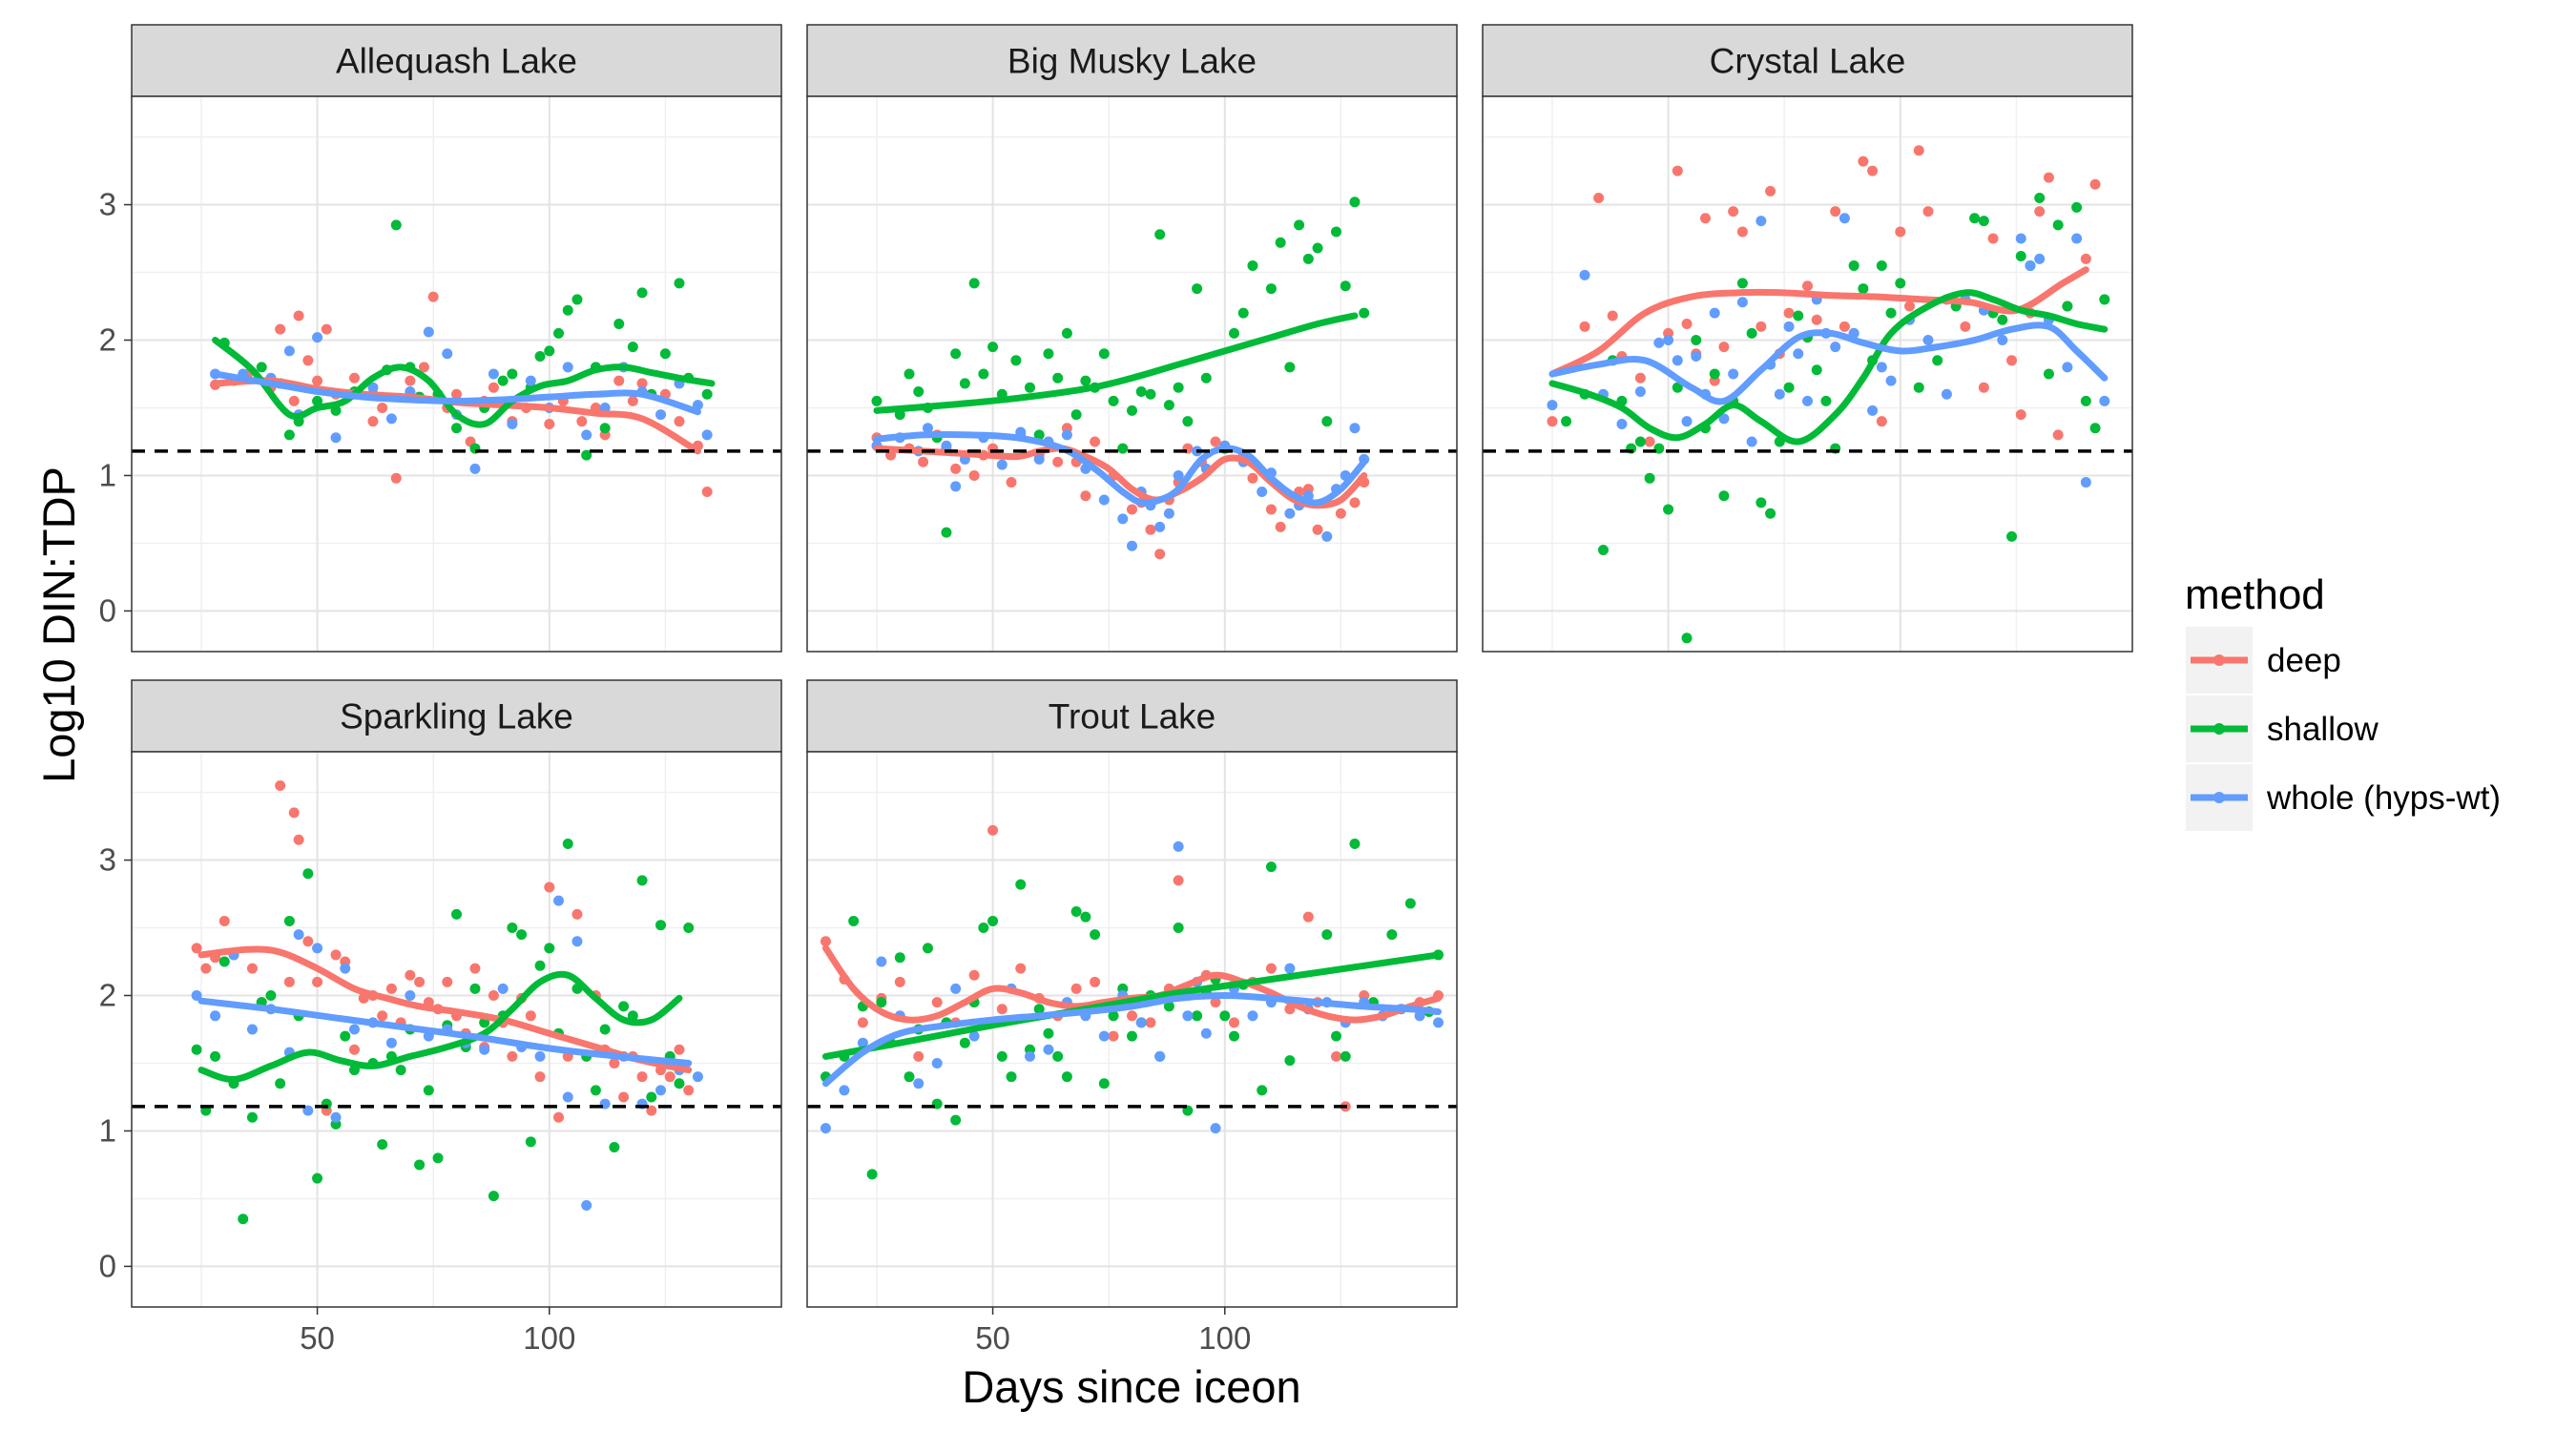 The width and height of the screenshot is (2576, 1431). I want to click on x-tick-label: 100, so click(549, 1338).